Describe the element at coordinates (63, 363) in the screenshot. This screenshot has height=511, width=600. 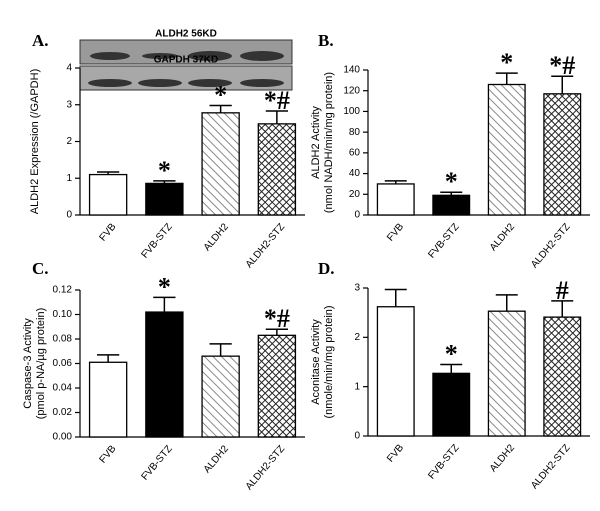
I see `y-tick-label: 0.06` at that location.